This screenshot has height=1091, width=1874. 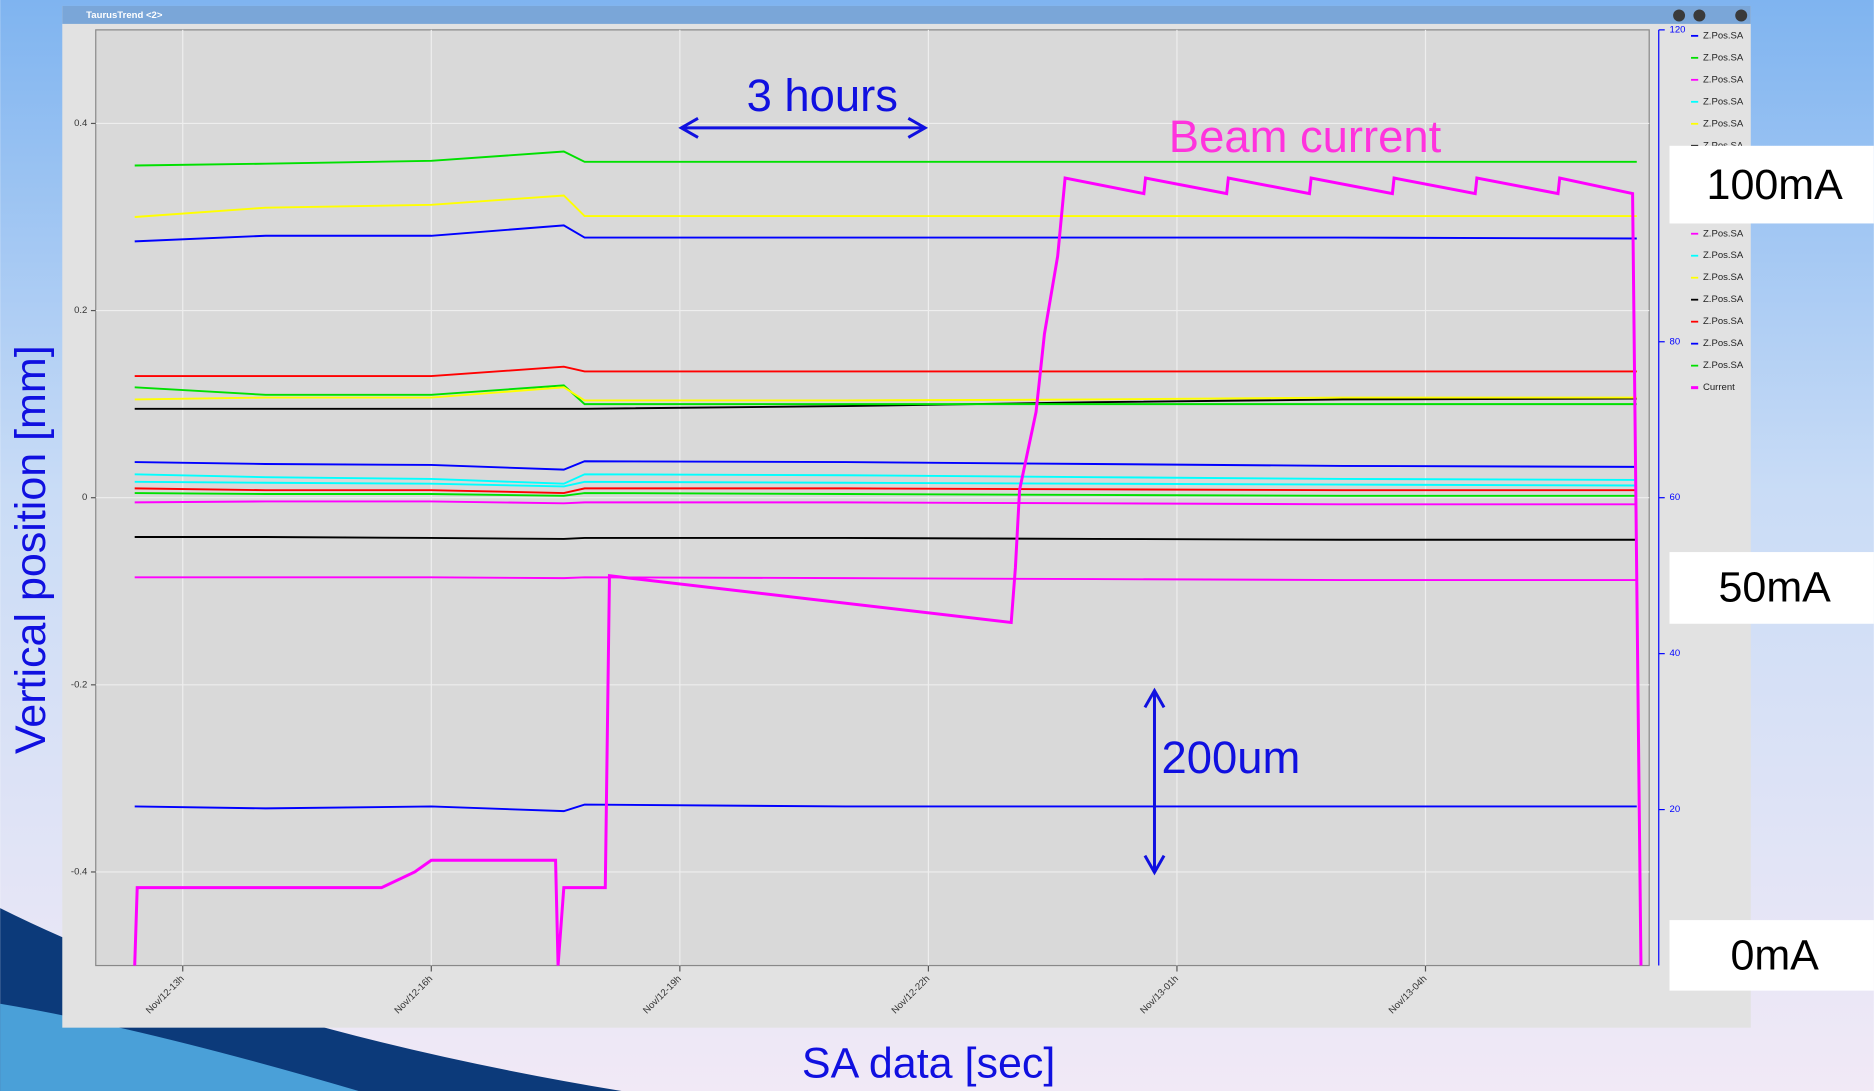 I want to click on annotation: 3 hours, so click(x=822, y=95).